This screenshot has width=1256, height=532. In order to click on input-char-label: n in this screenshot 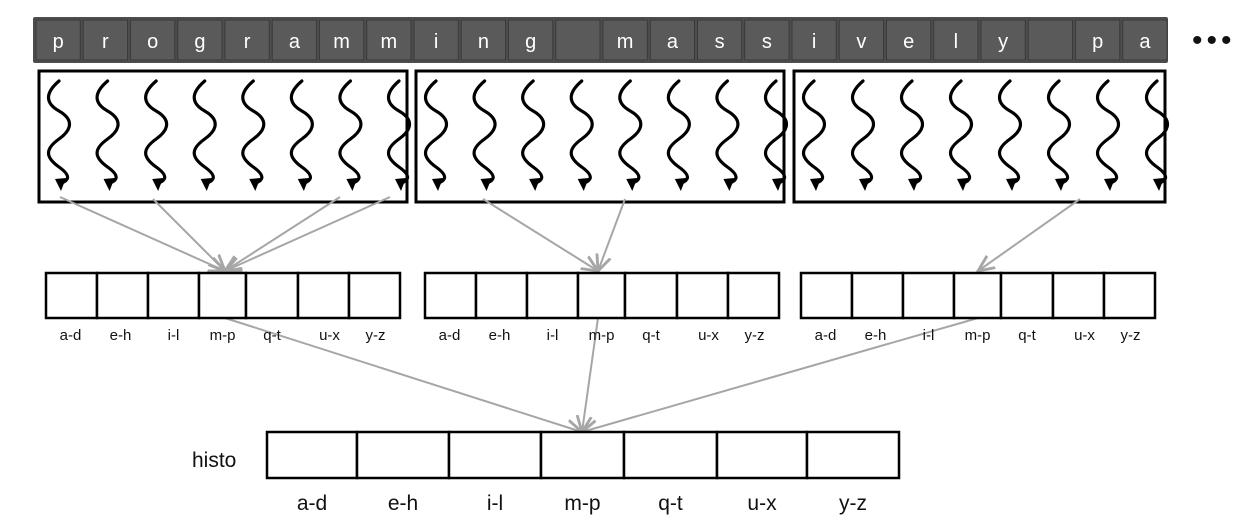, I will do `click(483, 42)`.